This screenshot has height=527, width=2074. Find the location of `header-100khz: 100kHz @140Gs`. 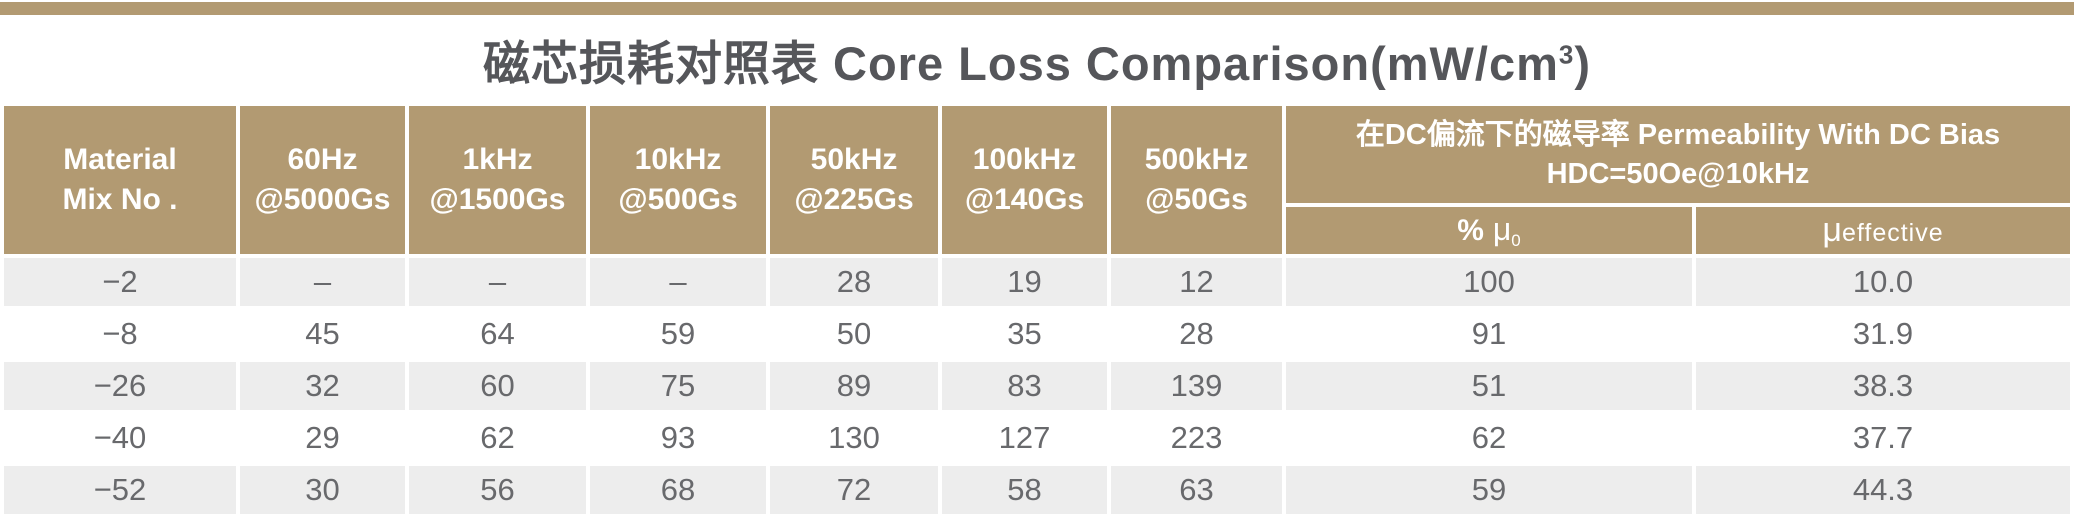

header-100khz: 100kHz @140Gs is located at coordinates (1024, 180).